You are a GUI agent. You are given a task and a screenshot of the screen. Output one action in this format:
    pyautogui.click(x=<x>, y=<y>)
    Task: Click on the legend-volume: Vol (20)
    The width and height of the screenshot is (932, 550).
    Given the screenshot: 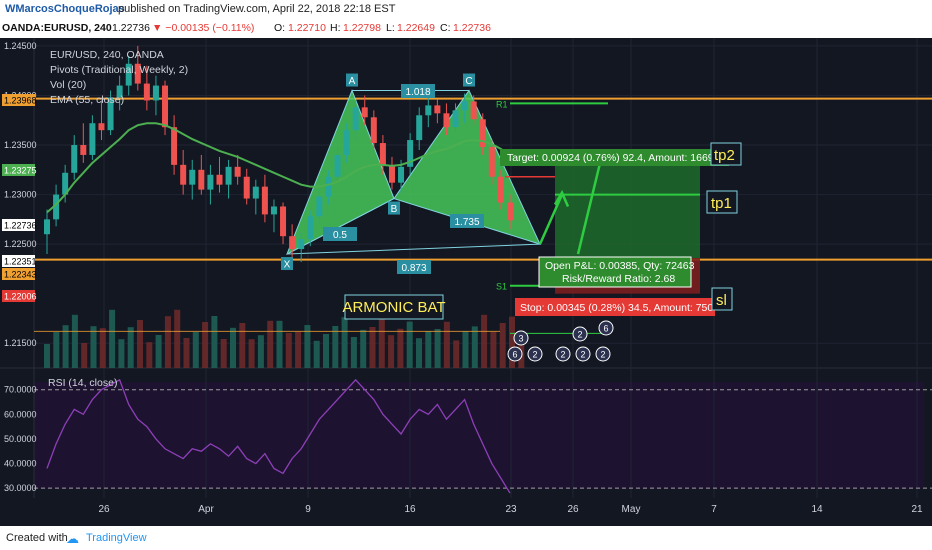 What is the action you would take?
    pyautogui.click(x=68, y=85)
    